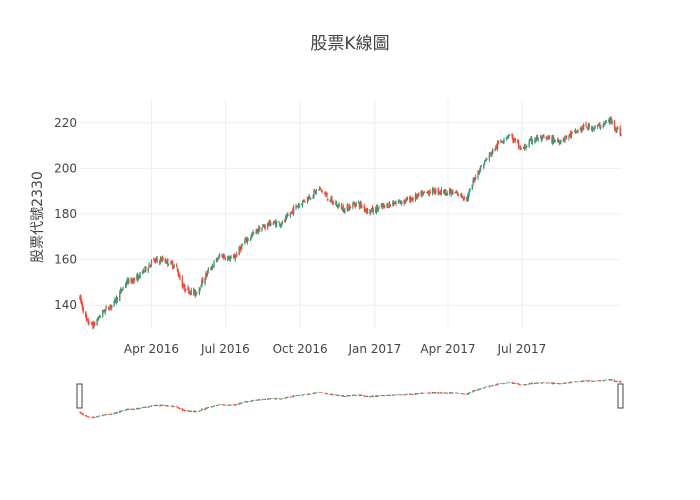 Image resolution: width=700 pixels, height=500 pixels. I want to click on y-tick-label: 180, so click(65, 214).